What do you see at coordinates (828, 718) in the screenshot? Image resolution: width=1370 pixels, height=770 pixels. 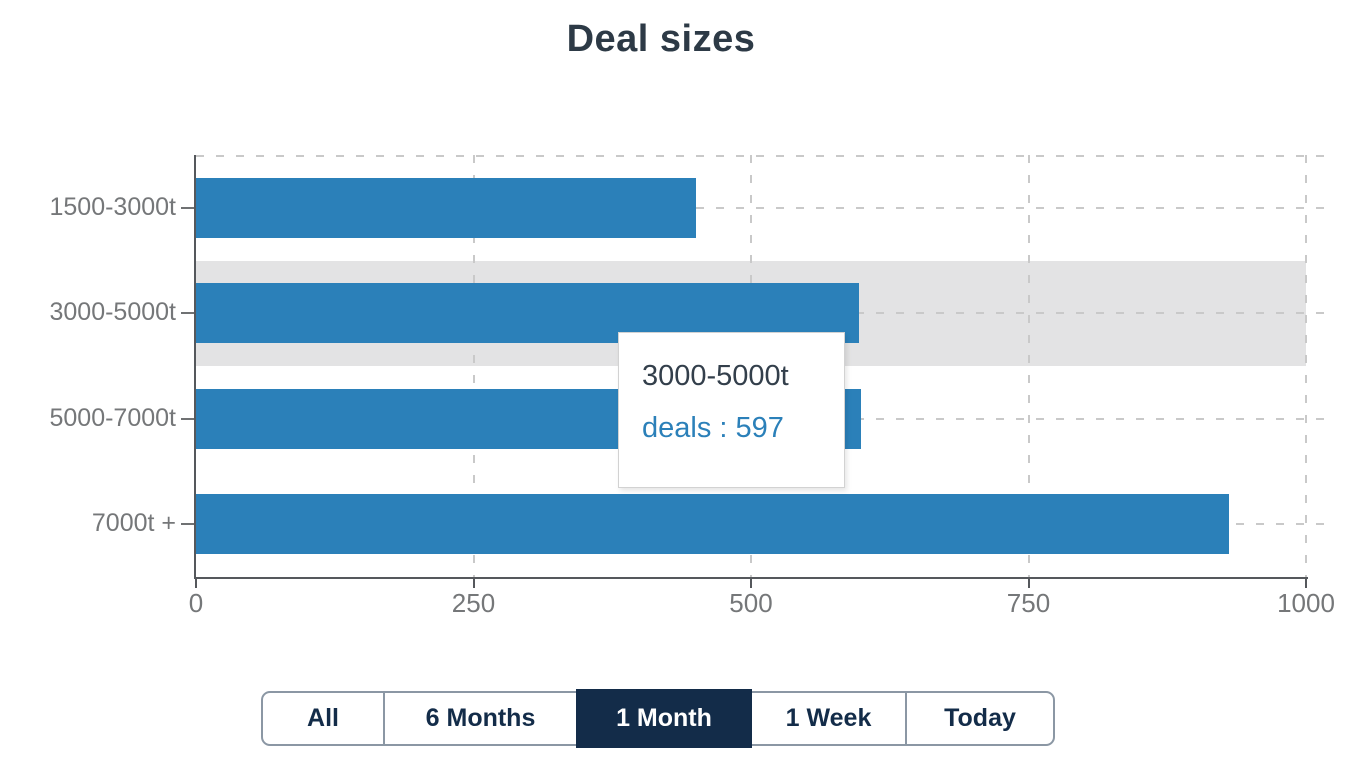 I see `filter-button-1-week: 1 Week` at bounding box center [828, 718].